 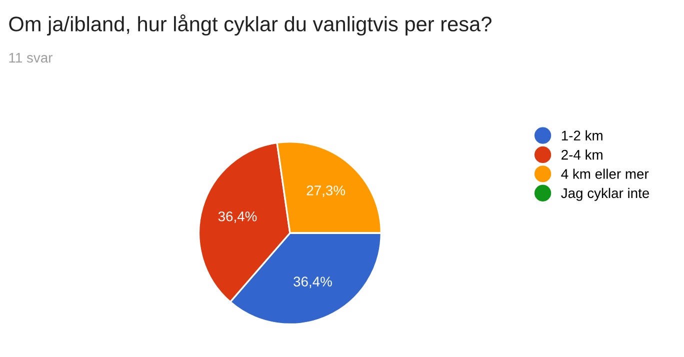 What do you see at coordinates (582, 135) in the screenshot?
I see `legend-label: 1-2 km` at bounding box center [582, 135].